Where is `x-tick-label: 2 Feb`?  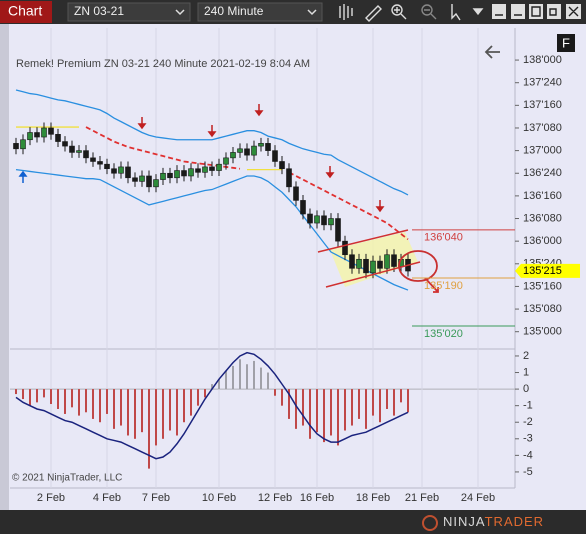 x-tick-label: 2 Feb is located at coordinates (51, 498).